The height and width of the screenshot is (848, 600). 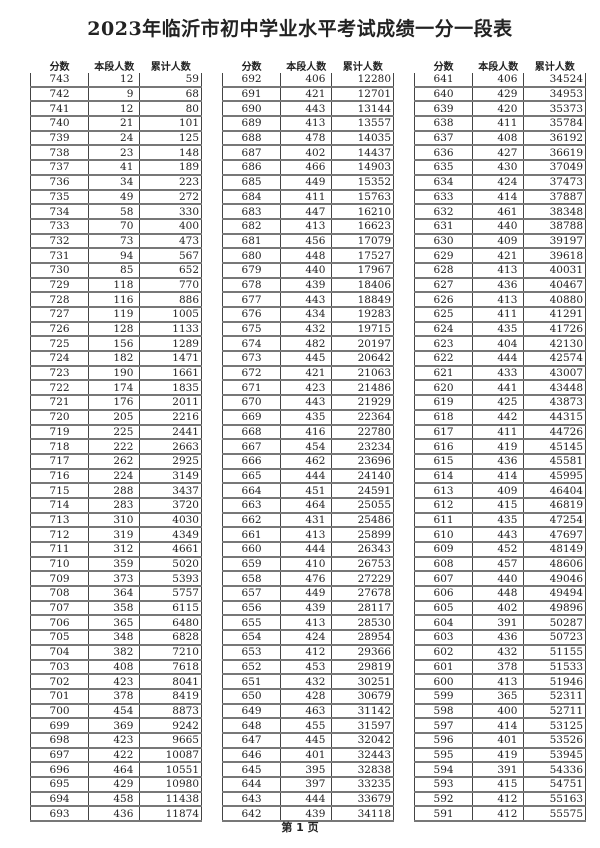 I want to click on cumulative-cell: 52711, so click(x=554, y=711).